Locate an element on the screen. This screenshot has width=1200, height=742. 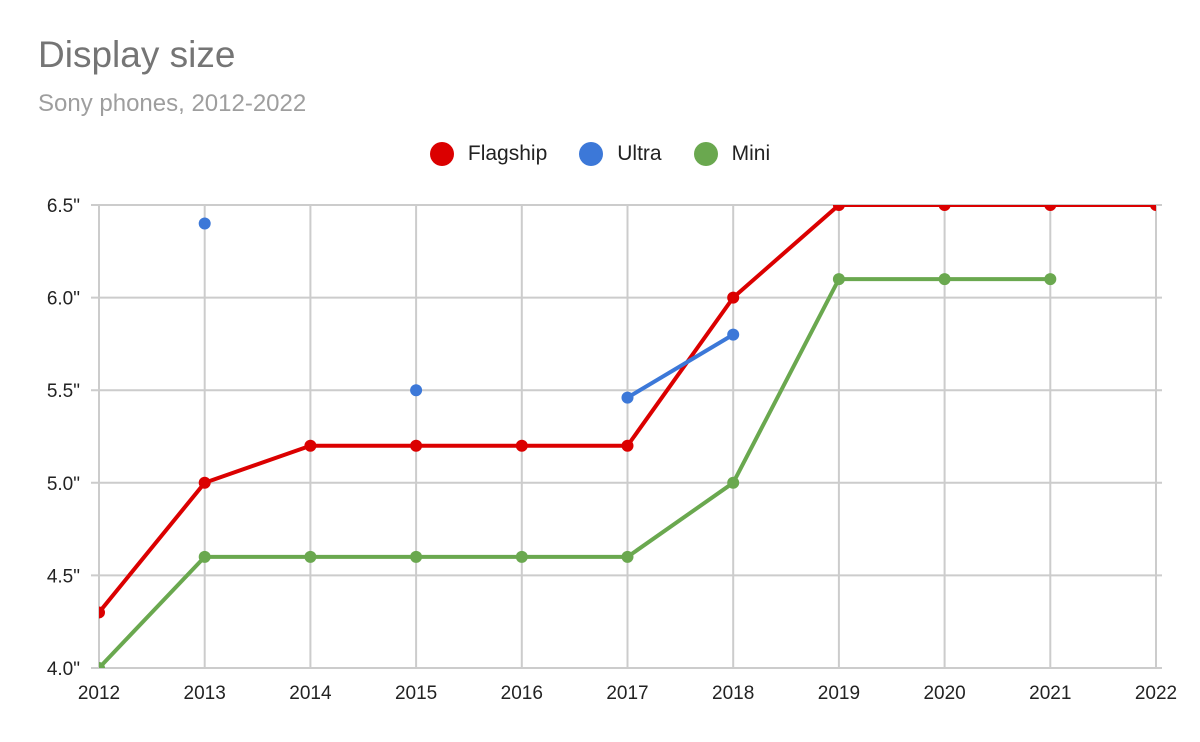
x-tick-label: 2015 is located at coordinates (416, 693).